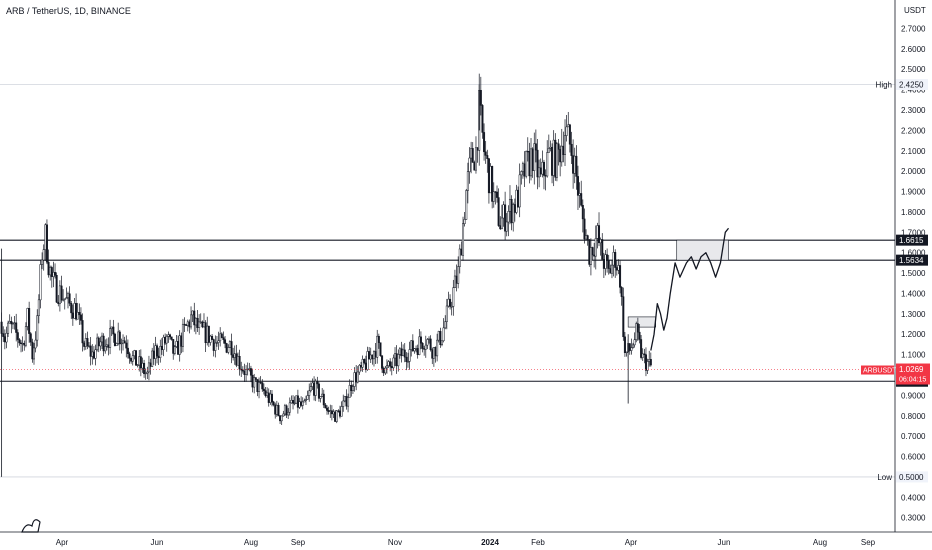 Image resolution: width=932 pixels, height=550 pixels. Describe the element at coordinates (466, 542) in the screenshot. I see `time-axis: Apr Jun Aug Sep Nov 2024 Feb Apr Jun Aug Sep` at that location.